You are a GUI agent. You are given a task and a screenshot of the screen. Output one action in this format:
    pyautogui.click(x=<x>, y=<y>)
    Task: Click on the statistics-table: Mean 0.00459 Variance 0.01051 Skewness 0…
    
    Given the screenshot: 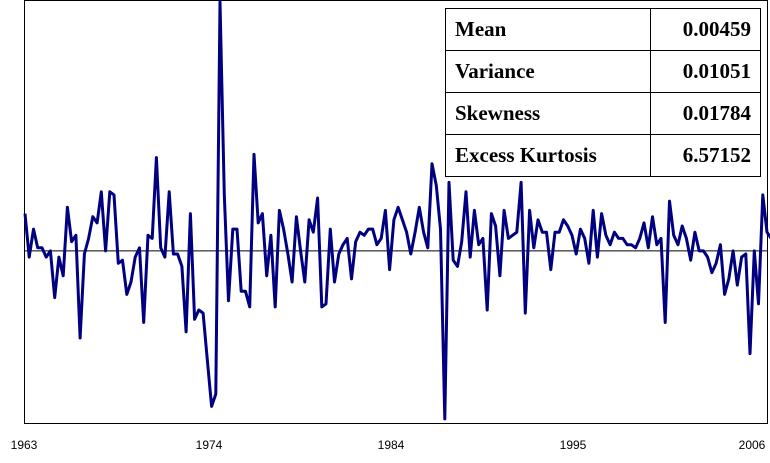 What is the action you would take?
    pyautogui.click(x=603, y=92)
    